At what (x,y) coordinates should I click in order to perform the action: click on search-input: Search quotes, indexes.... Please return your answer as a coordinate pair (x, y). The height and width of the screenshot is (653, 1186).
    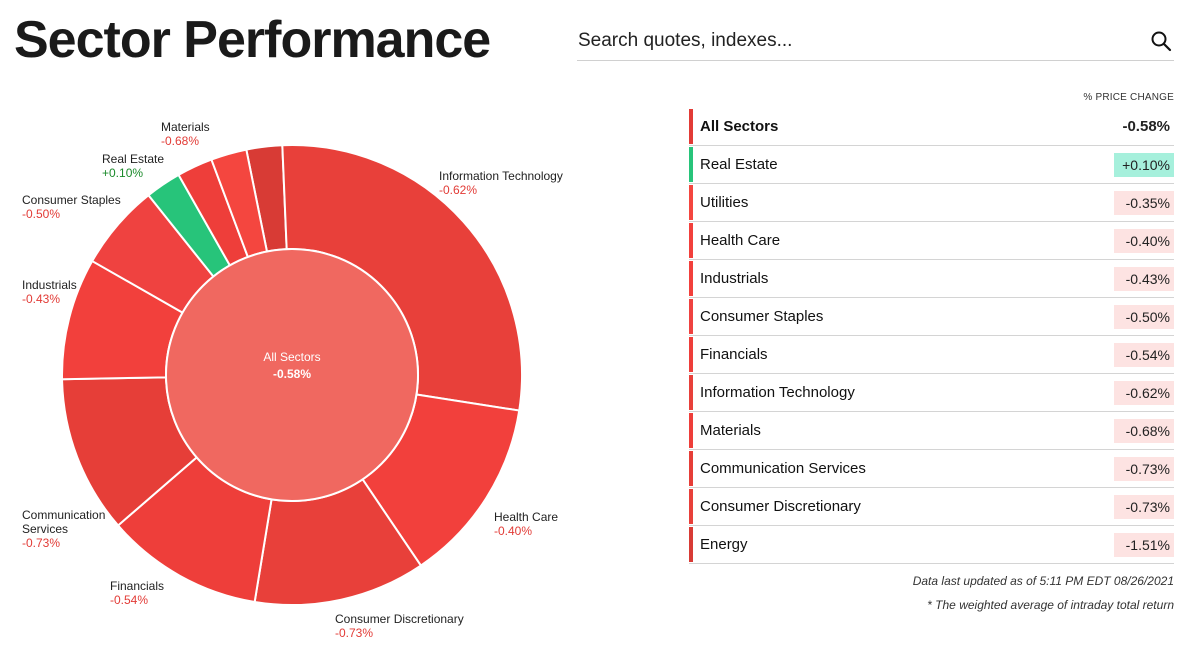
    Looking at the image, I should click on (875, 41).